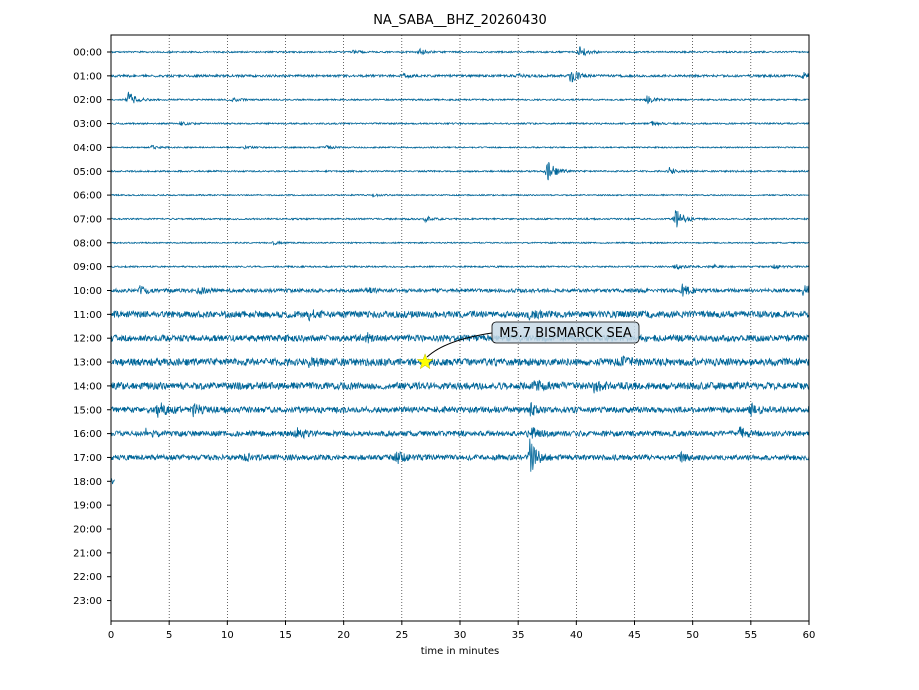  What do you see at coordinates (87, 196) in the screenshot?
I see `y-tick-label: 06:00` at bounding box center [87, 196].